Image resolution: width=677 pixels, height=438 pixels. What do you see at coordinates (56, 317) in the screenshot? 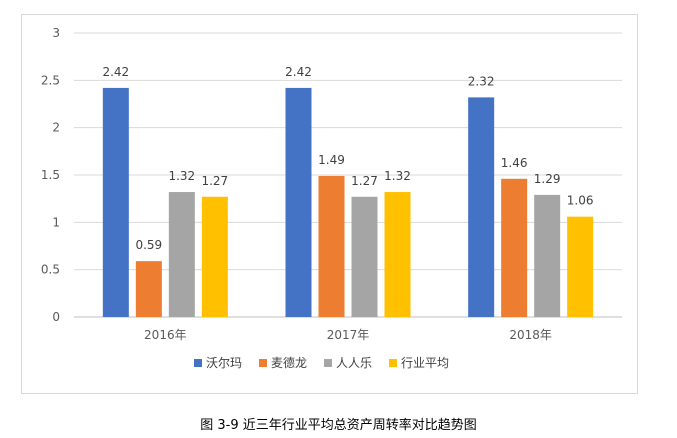
I see `y-tick-label: 0` at bounding box center [56, 317].